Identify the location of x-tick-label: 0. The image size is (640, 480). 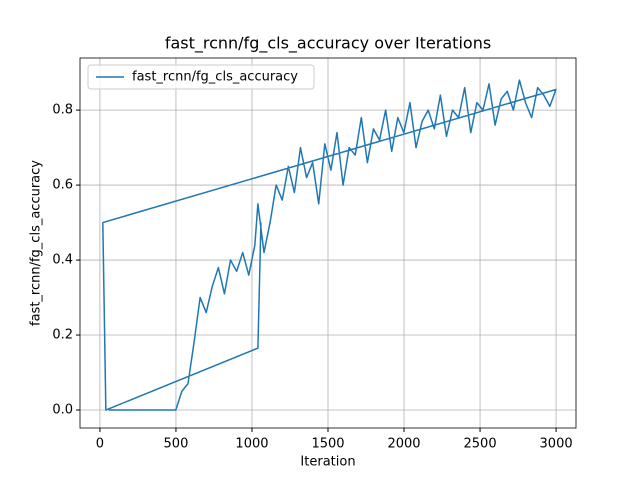
(100, 444).